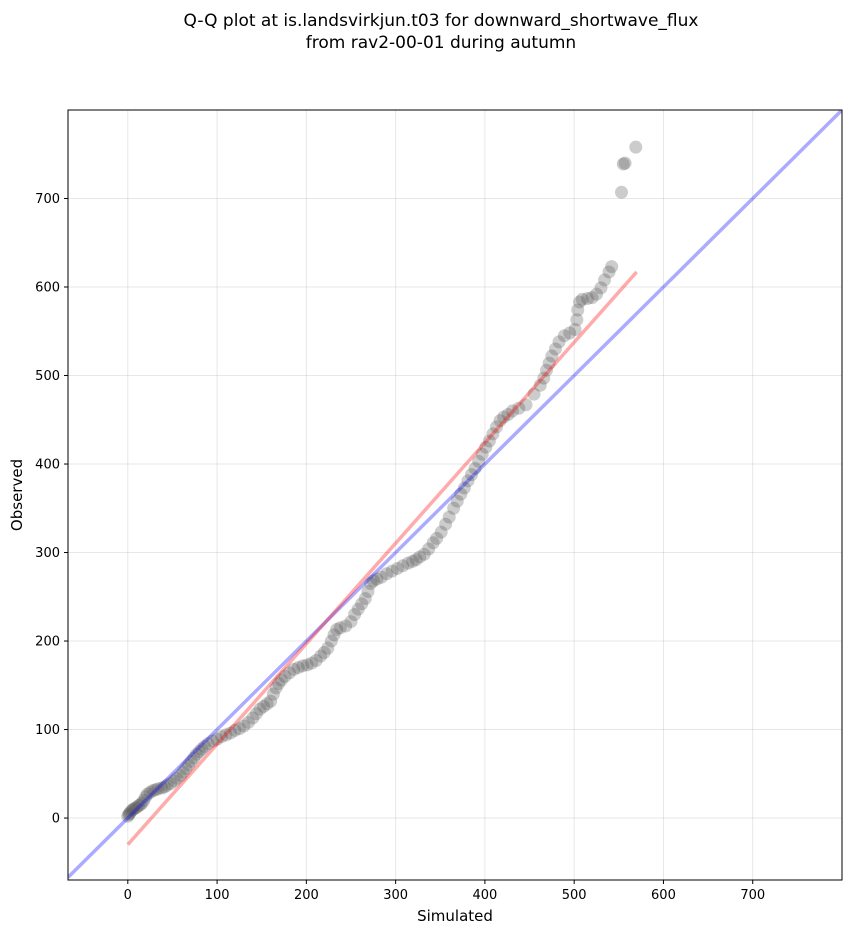 The image size is (851, 934). What do you see at coordinates (574, 895) in the screenshot?
I see `x-tick-label: 500` at bounding box center [574, 895].